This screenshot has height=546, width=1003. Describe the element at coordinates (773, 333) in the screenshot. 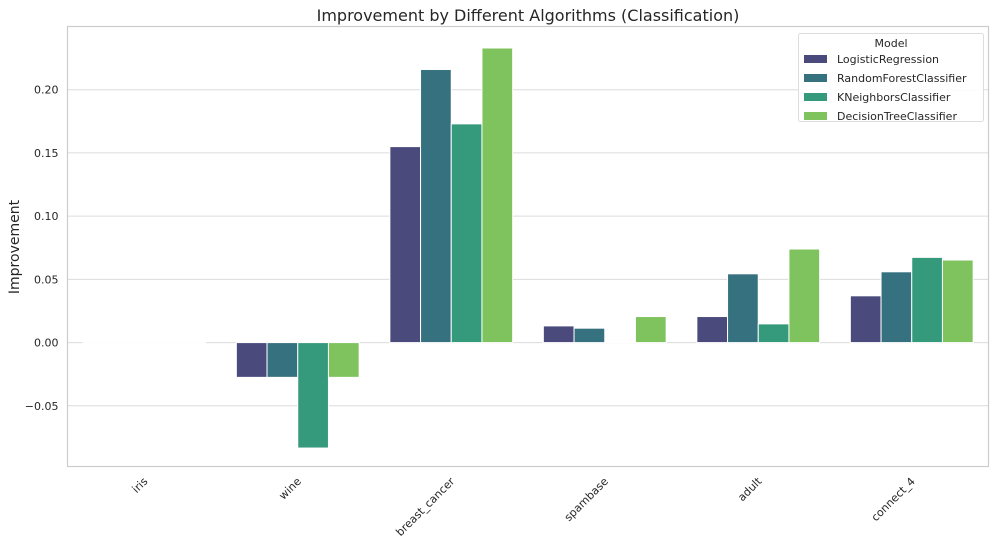

I see `bar-kneighborsclassifier-adult` at that location.